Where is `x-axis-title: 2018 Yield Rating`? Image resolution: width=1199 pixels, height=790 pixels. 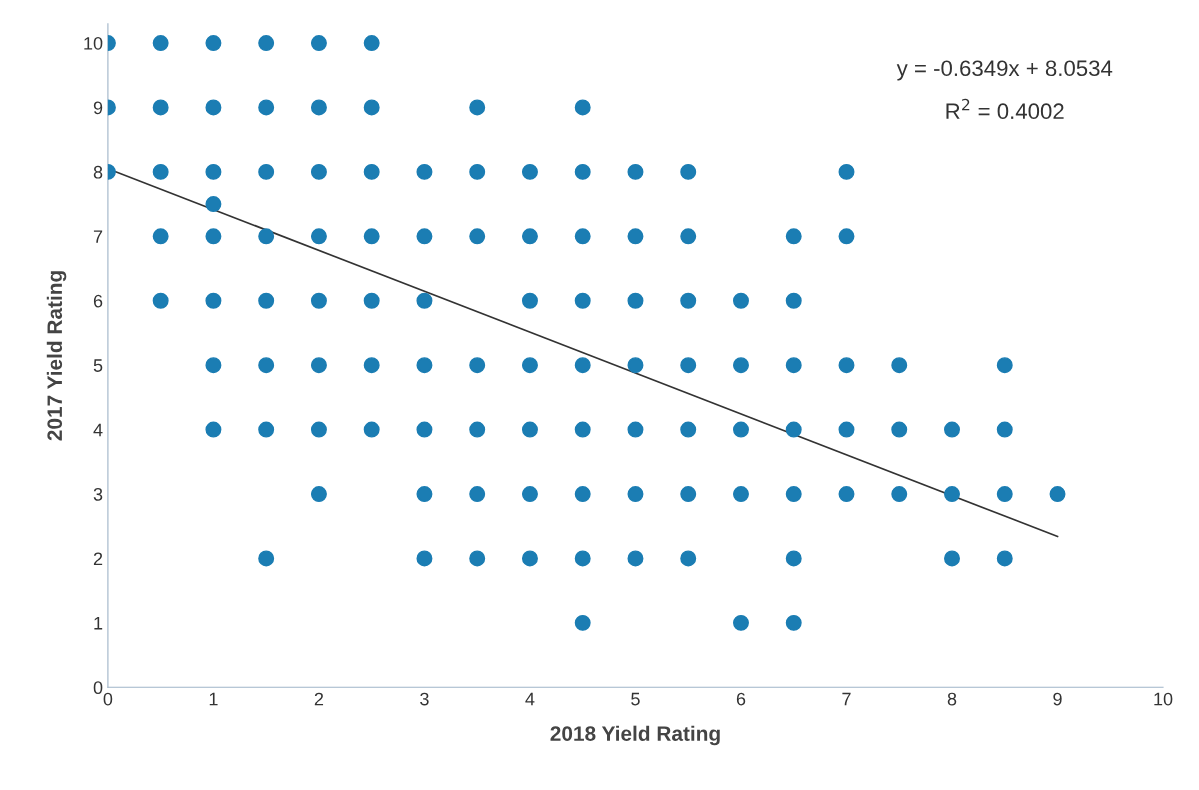
x-axis-title: 2018 Yield Rating is located at coordinates (635, 735).